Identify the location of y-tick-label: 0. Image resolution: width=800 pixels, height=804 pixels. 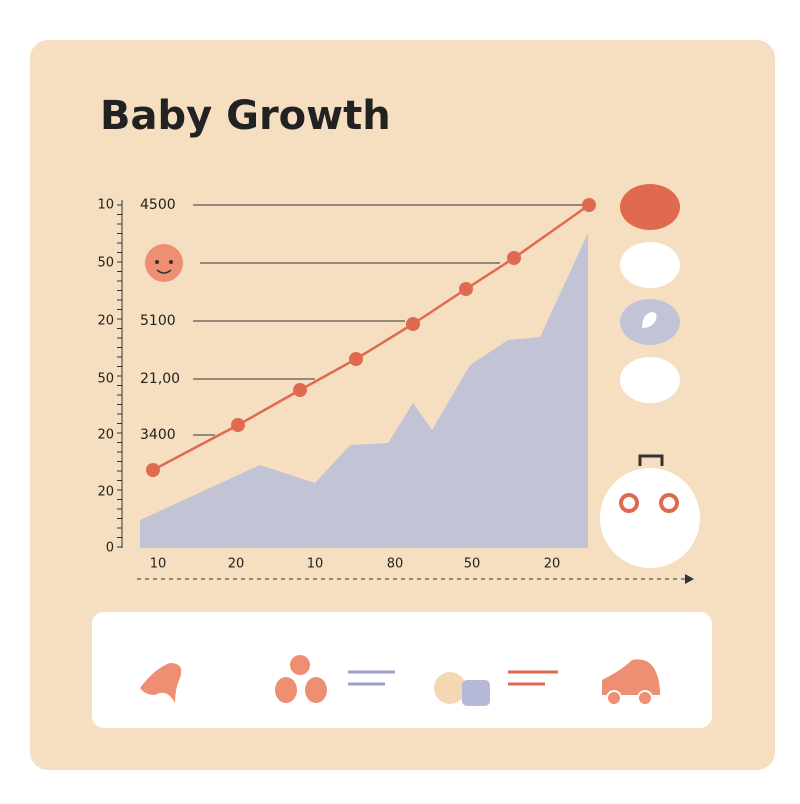
(110, 548).